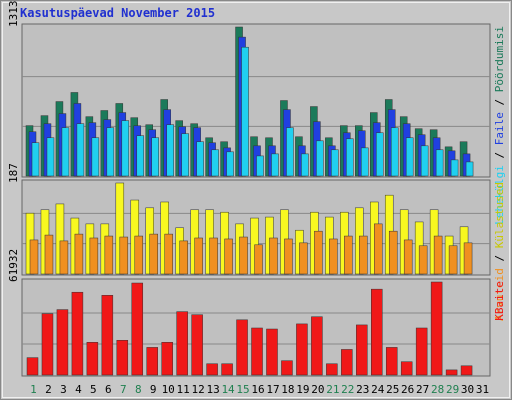 Image resolution: width=512 pixels, height=400 pixels. Describe the element at coordinates (362, 389) in the screenshot. I see `x-tick-label: 23` at that location.